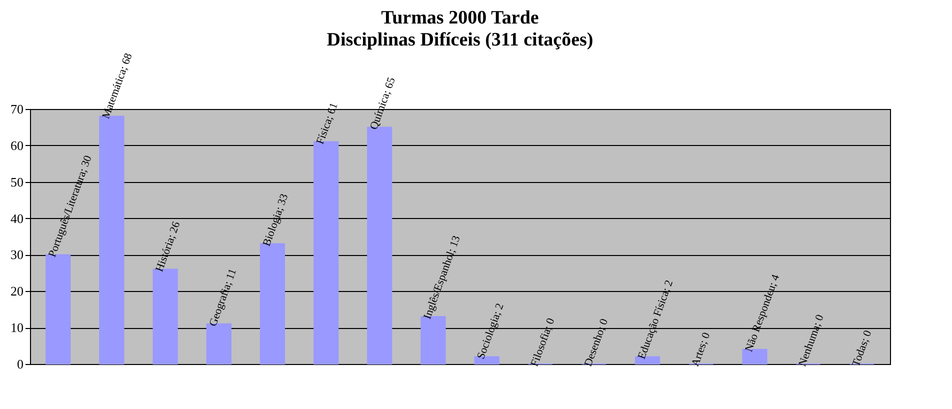  I want to click on chart-subtitle: Disciplinas Difíceis (311 citações), so click(460, 40).